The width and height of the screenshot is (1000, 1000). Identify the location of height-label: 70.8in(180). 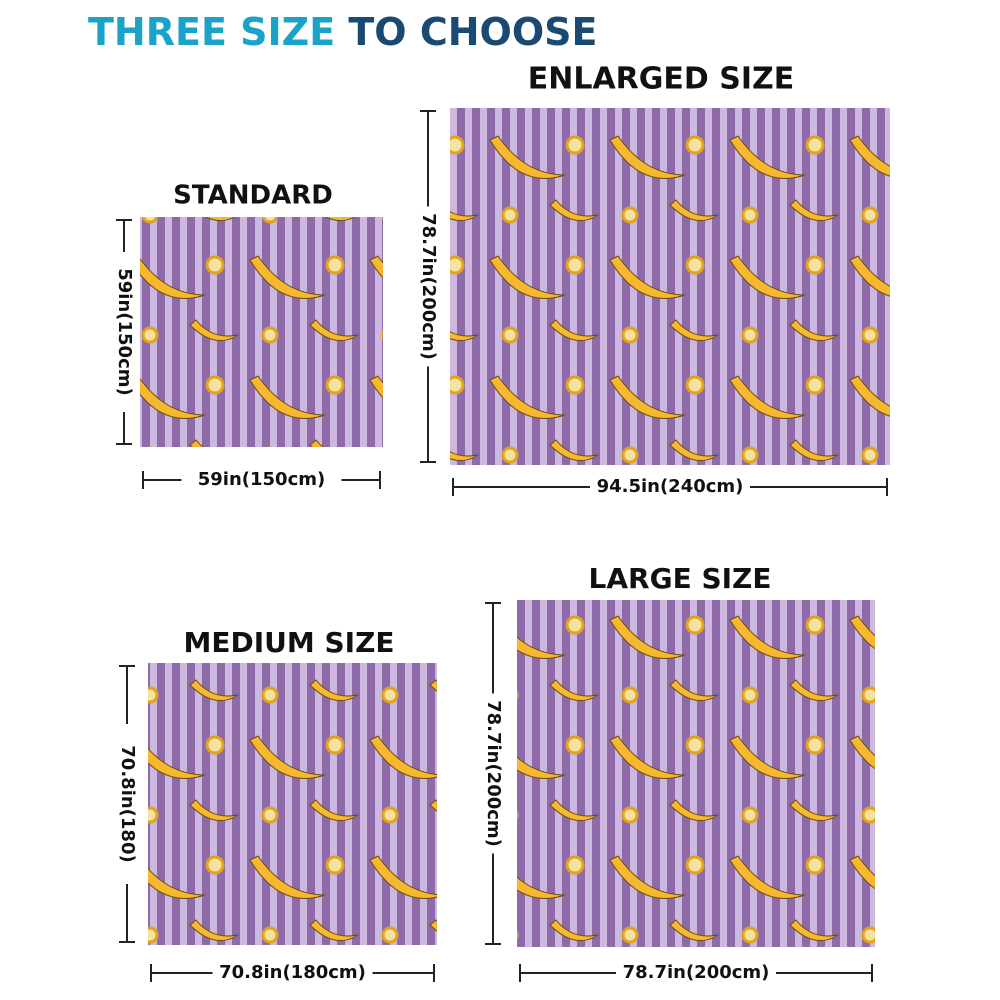
(127, 803).